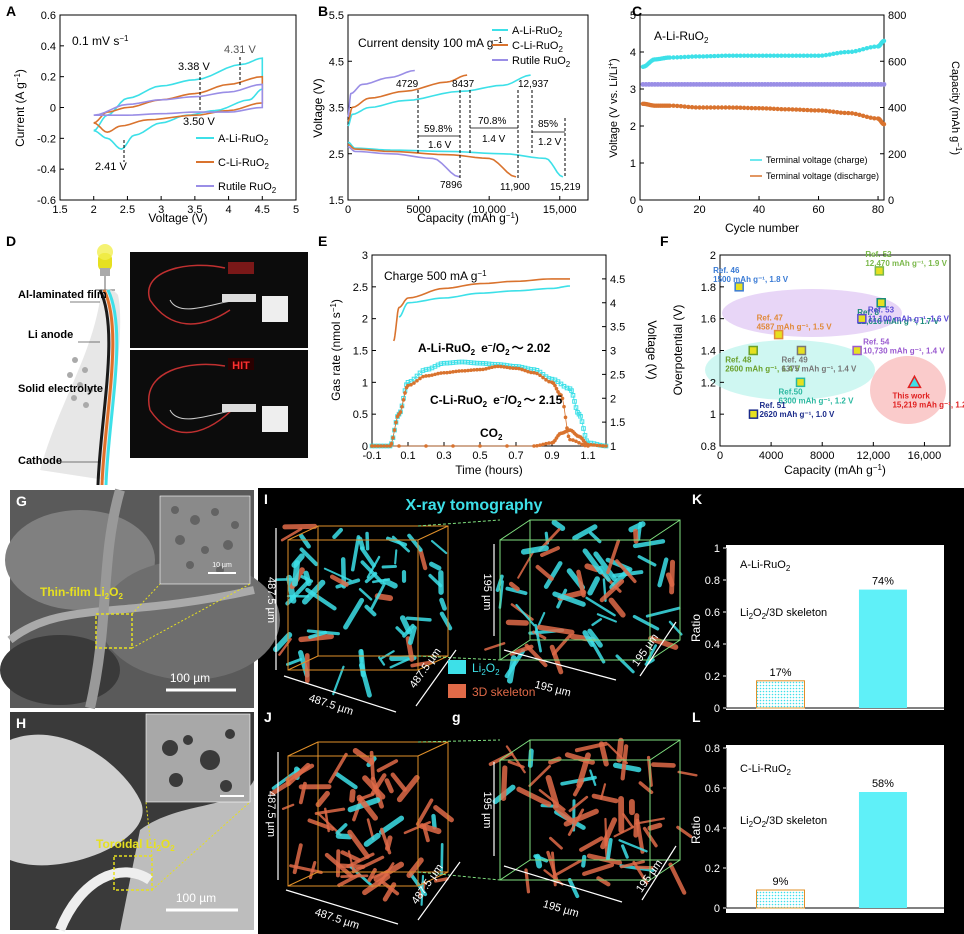 The width and height of the screenshot is (964, 934). What do you see at coordinates (457, 691) in the screenshot?
I see `legend-skeleton-swatch` at bounding box center [457, 691].